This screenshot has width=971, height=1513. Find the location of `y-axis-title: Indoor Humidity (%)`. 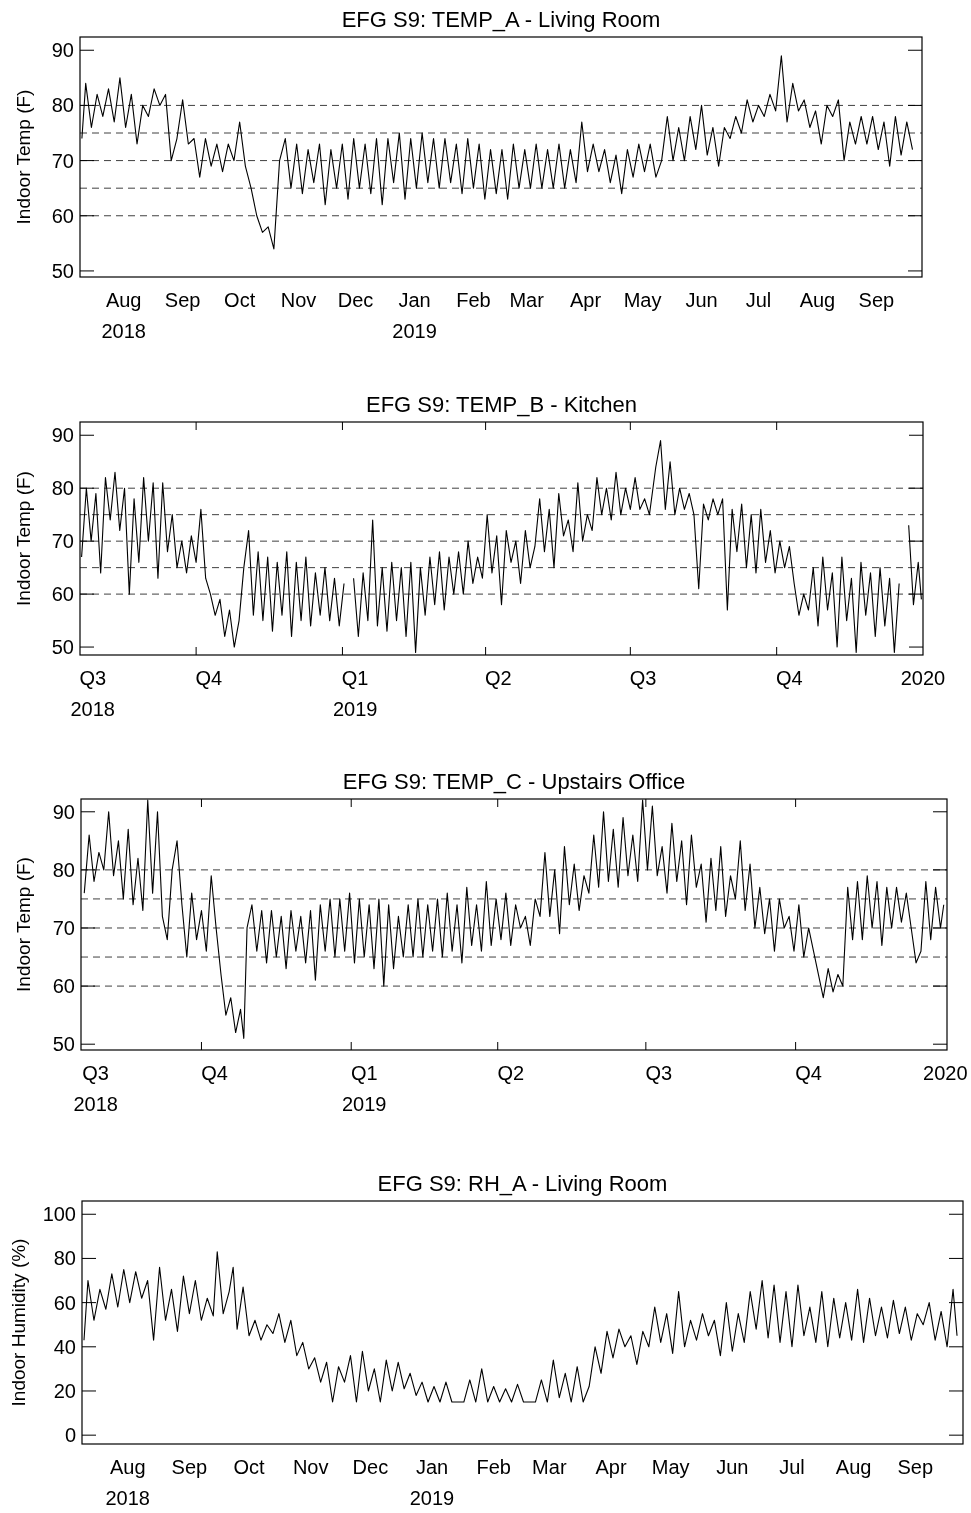

y-axis-title: Indoor Humidity (%) is located at coordinates (18, 1322).